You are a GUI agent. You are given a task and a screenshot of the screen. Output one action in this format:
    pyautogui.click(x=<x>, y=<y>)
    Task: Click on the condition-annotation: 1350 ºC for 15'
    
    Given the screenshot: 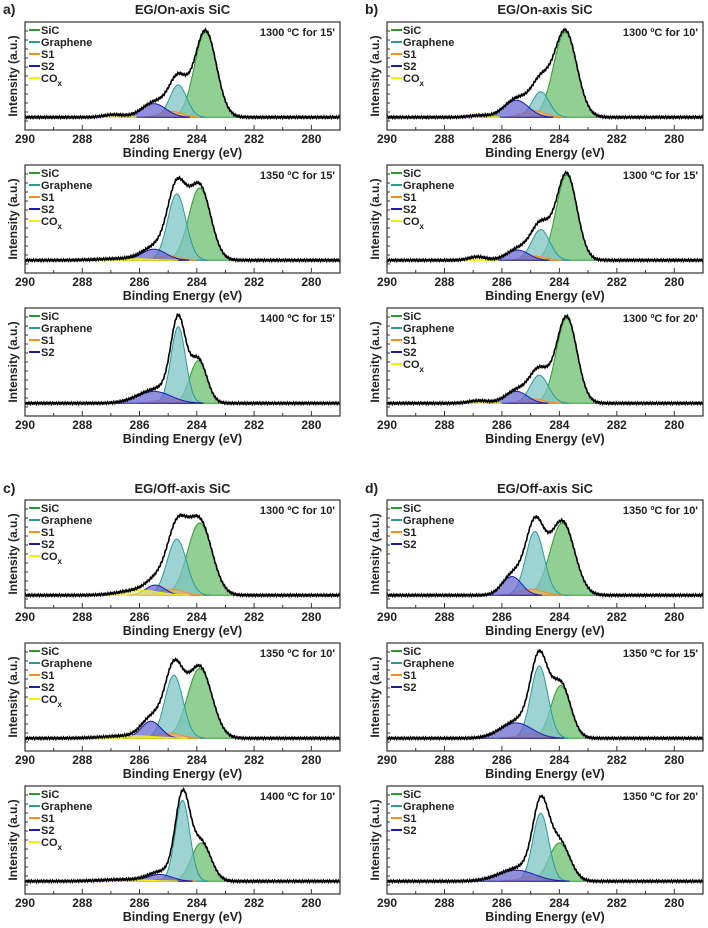 What is the action you would take?
    pyautogui.click(x=660, y=654)
    